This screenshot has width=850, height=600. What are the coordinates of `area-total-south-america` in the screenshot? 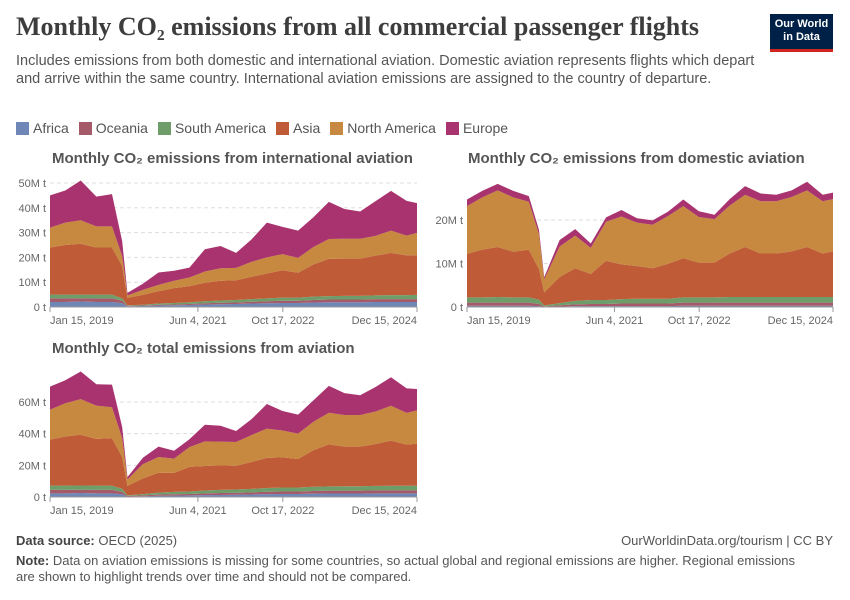 It's located at (233, 490).